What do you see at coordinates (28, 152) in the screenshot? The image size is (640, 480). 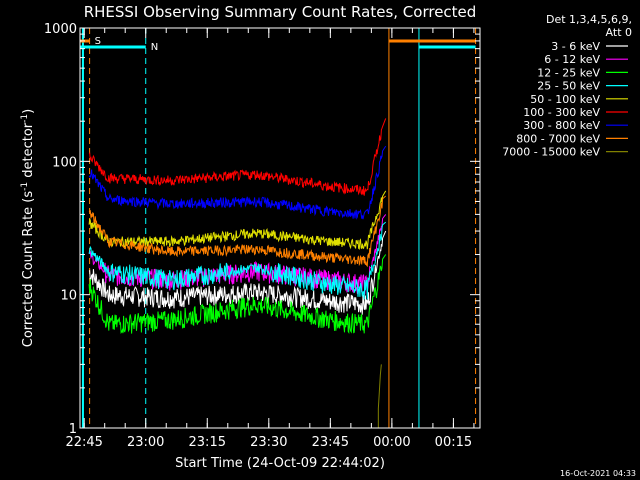 I see `y-axis-label-mid: detector` at bounding box center [28, 152].